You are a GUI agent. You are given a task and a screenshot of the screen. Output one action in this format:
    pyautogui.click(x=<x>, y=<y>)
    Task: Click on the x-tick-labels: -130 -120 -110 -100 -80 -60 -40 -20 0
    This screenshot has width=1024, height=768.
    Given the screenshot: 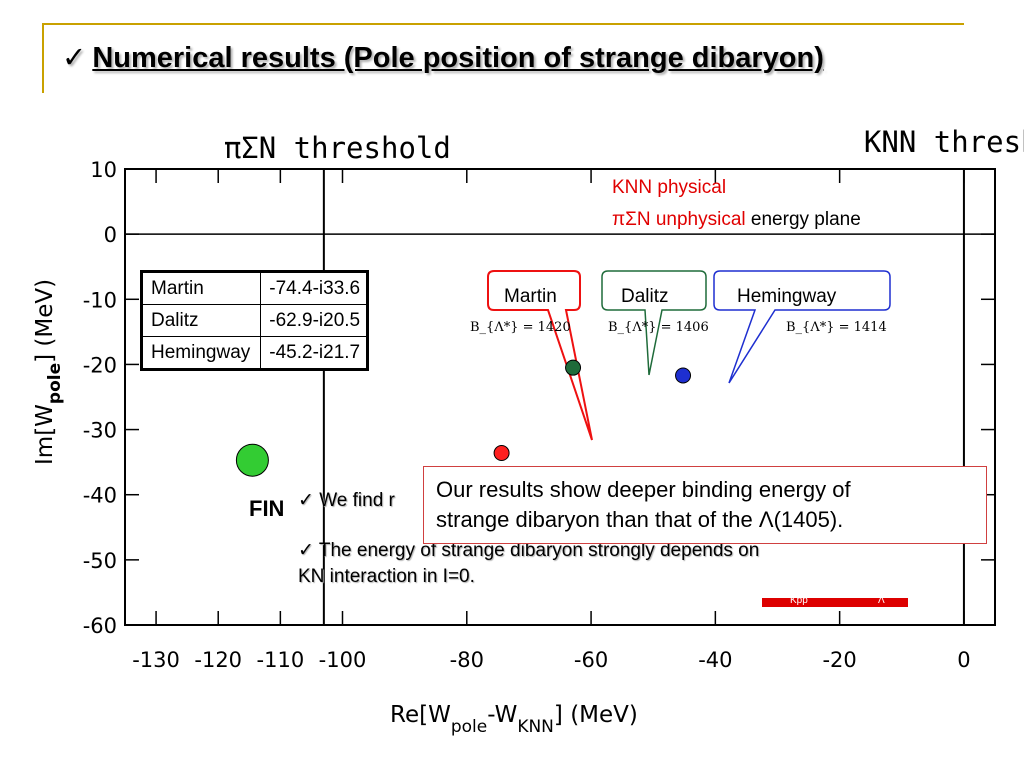 What is the action you would take?
    pyautogui.click(x=551, y=660)
    